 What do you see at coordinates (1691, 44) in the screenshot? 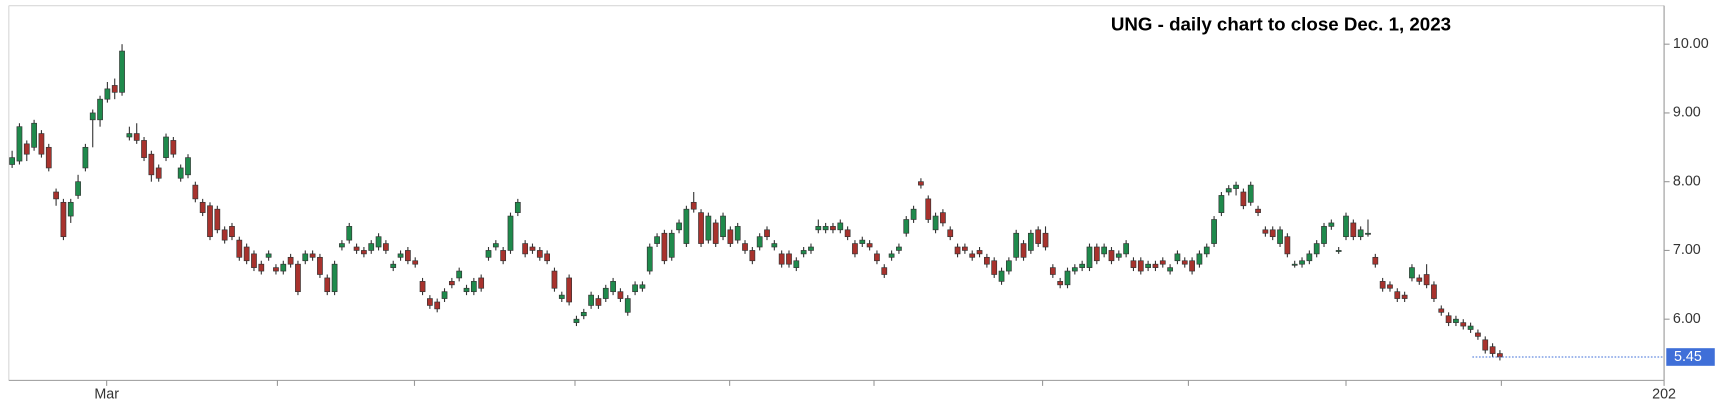
I see `y-tick-label: 10.00` at bounding box center [1691, 44].